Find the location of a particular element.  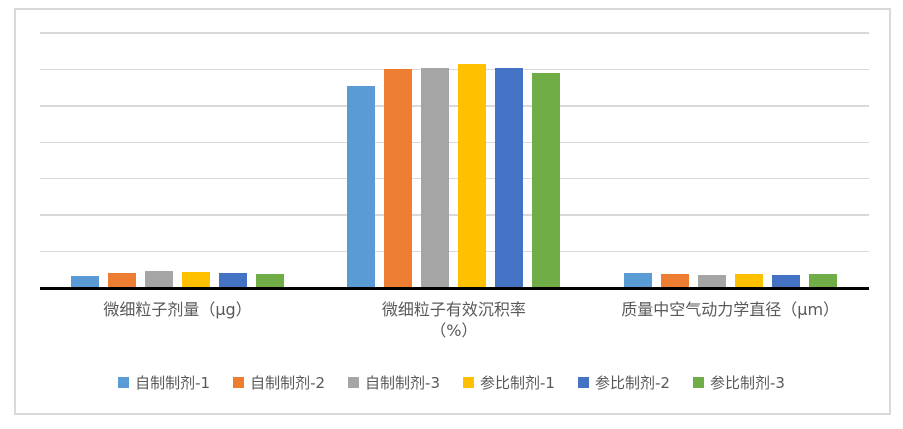

legend-item-参比制剂-3: 参比制剂-3 is located at coordinates (738, 382).